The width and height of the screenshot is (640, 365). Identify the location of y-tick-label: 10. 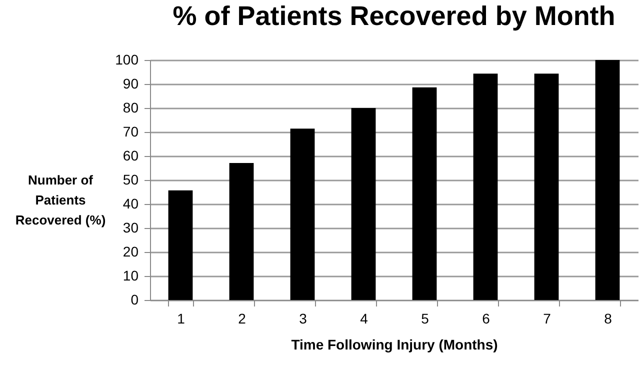
(130, 276).